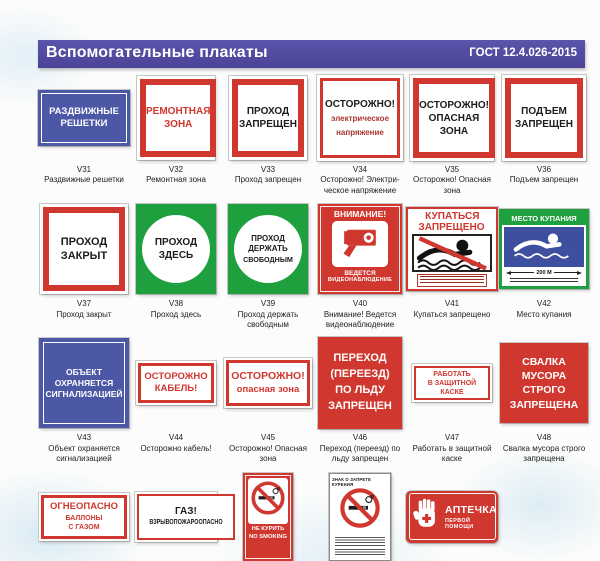  I want to click on sign-code: V43, so click(84, 438).